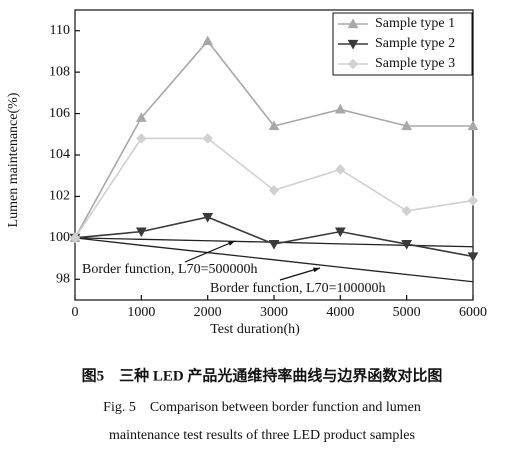 This screenshot has width=525, height=457. I want to click on y-tick-label: 110, so click(60, 30).